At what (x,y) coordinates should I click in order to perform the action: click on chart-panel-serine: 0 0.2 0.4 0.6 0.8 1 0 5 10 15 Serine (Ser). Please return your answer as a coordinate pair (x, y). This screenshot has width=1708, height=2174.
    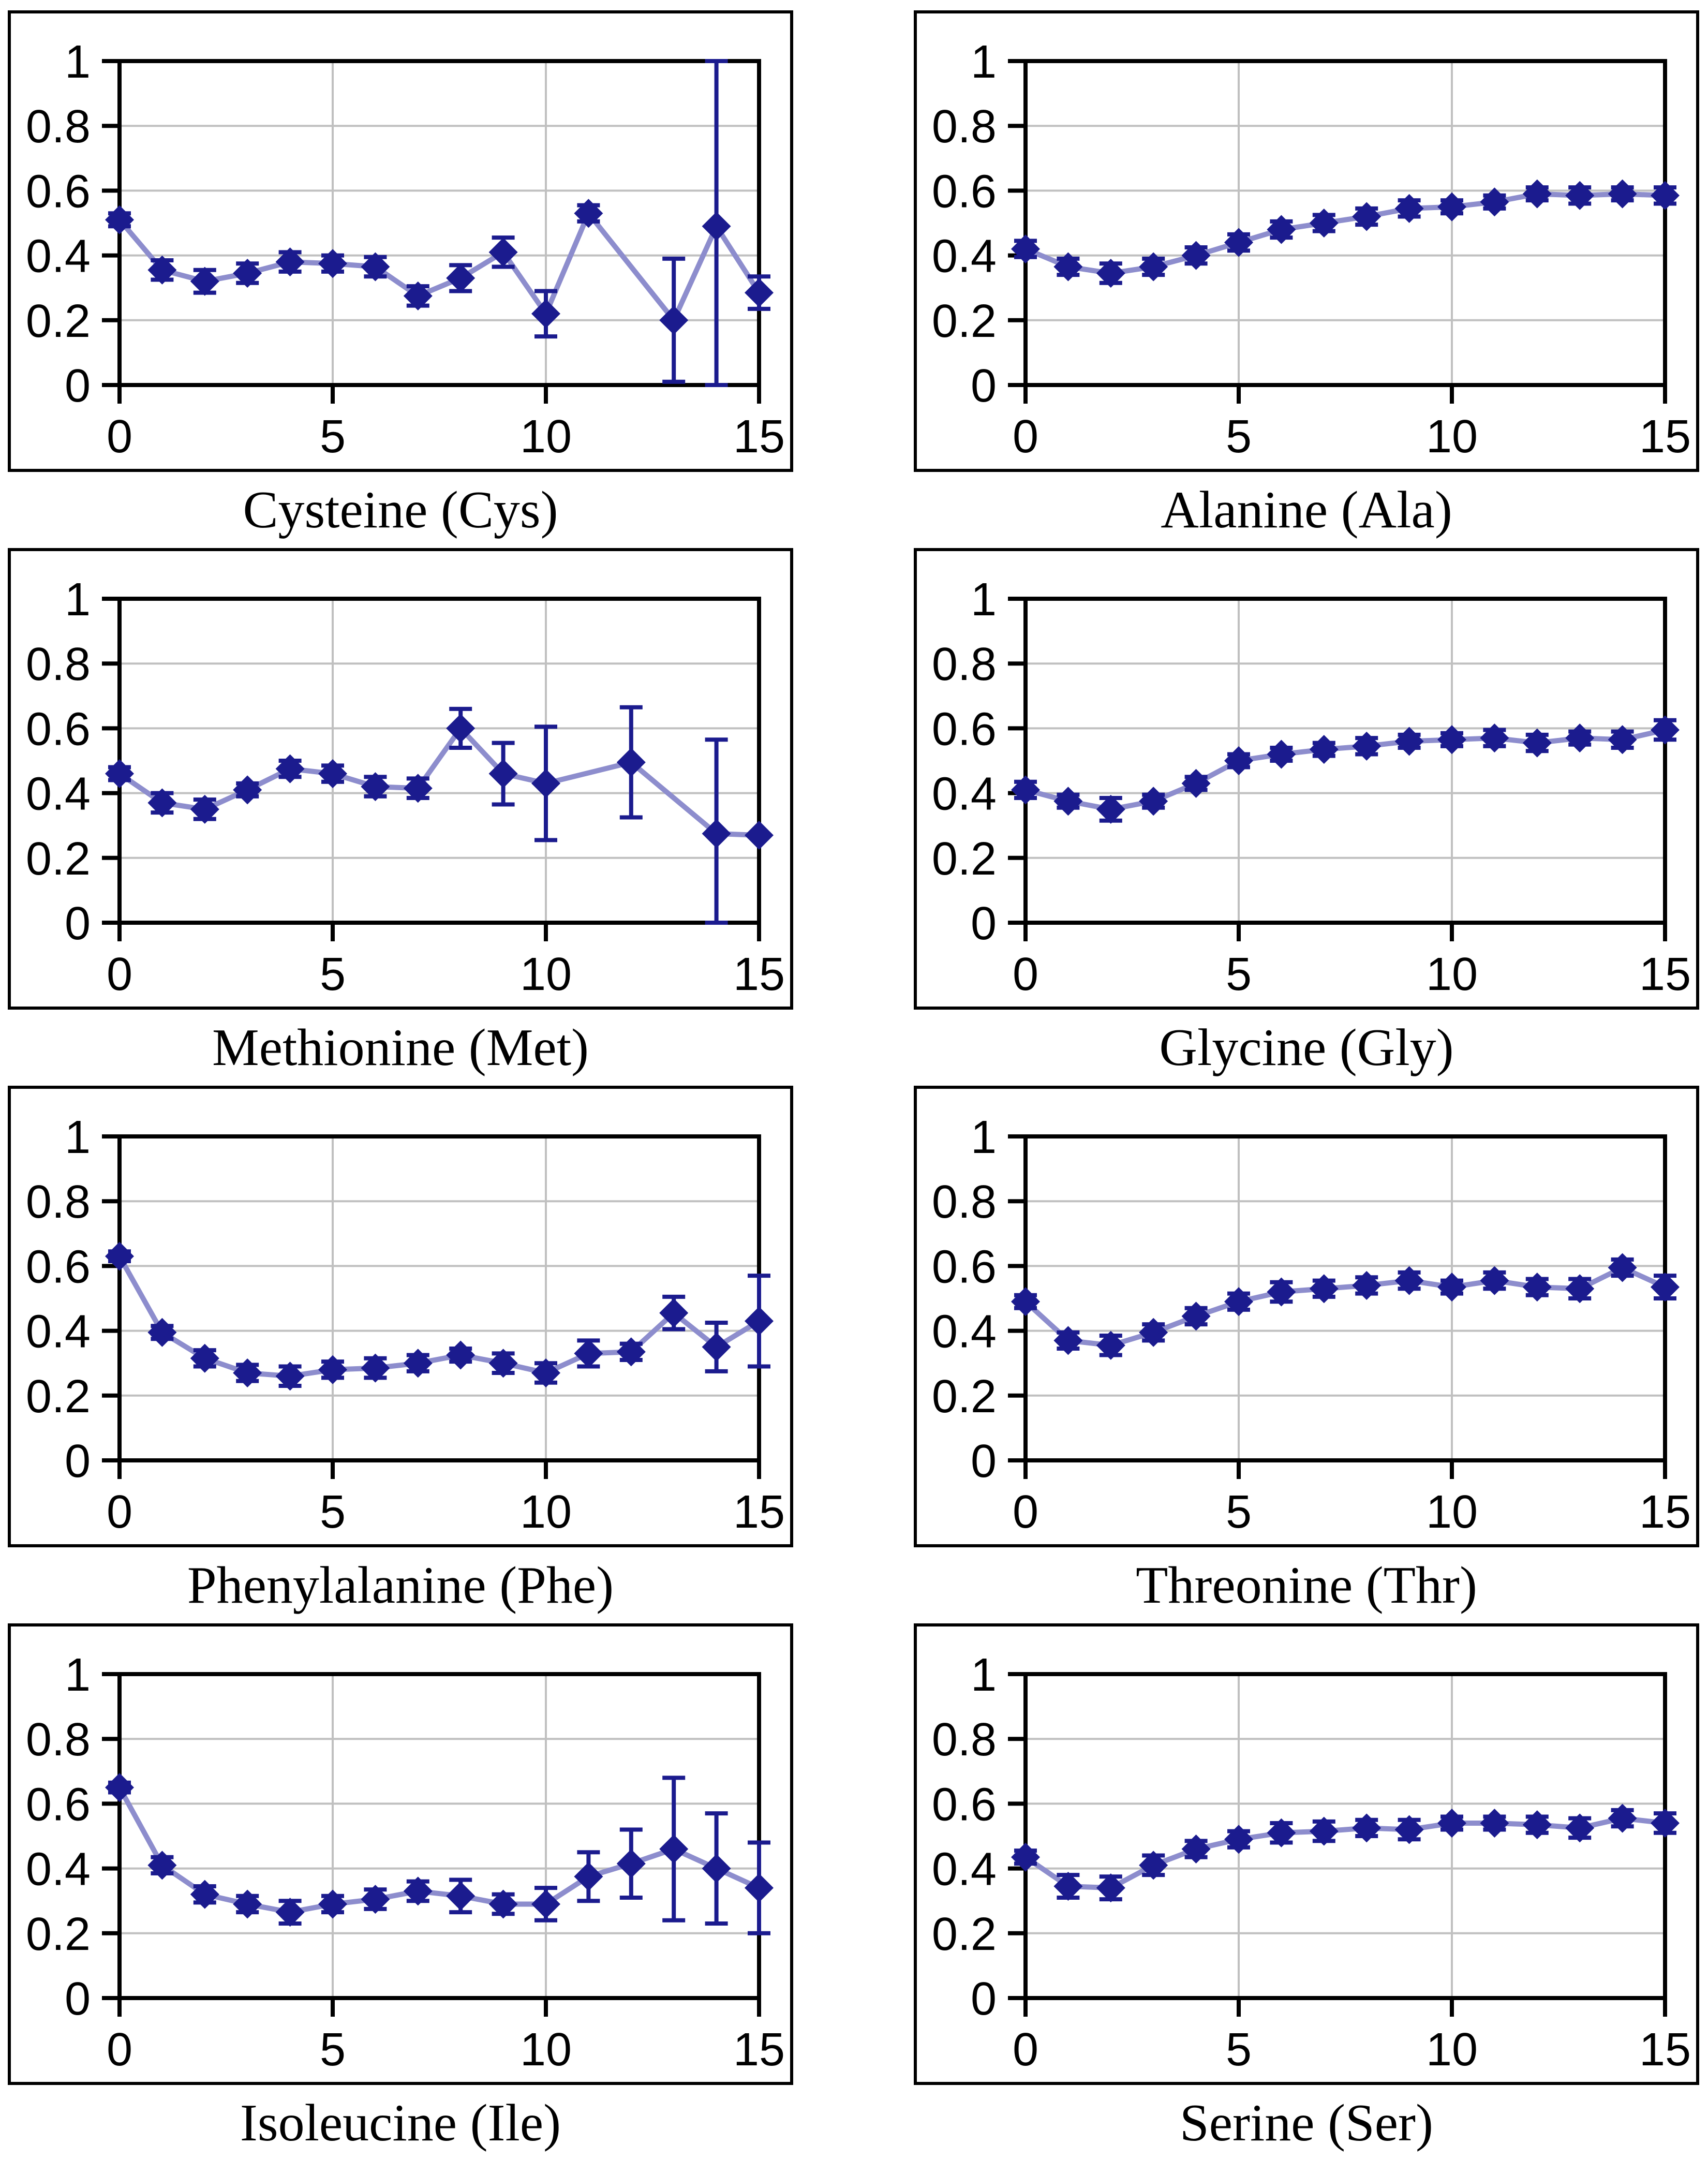
    Looking at the image, I should click on (1306, 1892).